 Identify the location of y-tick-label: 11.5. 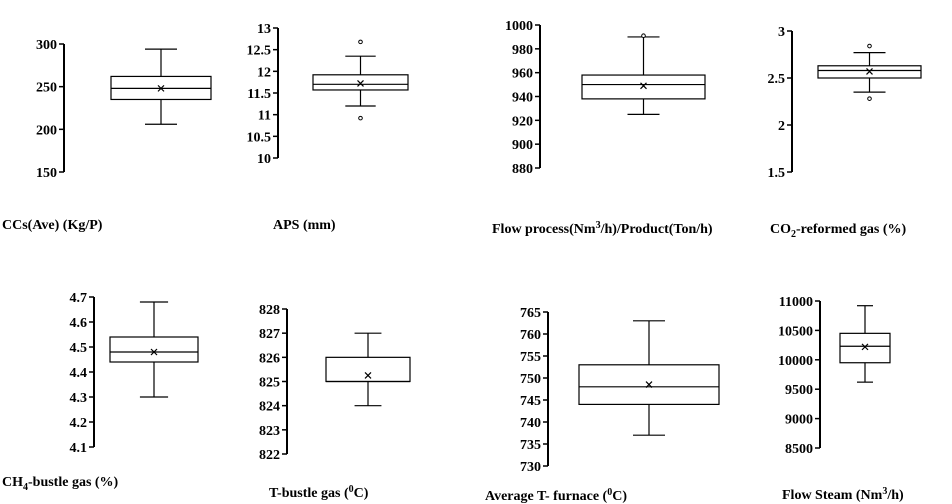
(259, 94).